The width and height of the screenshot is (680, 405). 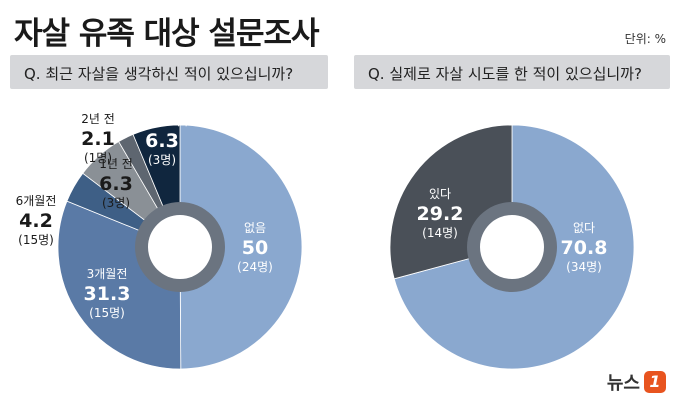 I want to click on donut-1-value-1: 50, so click(x=255, y=248).